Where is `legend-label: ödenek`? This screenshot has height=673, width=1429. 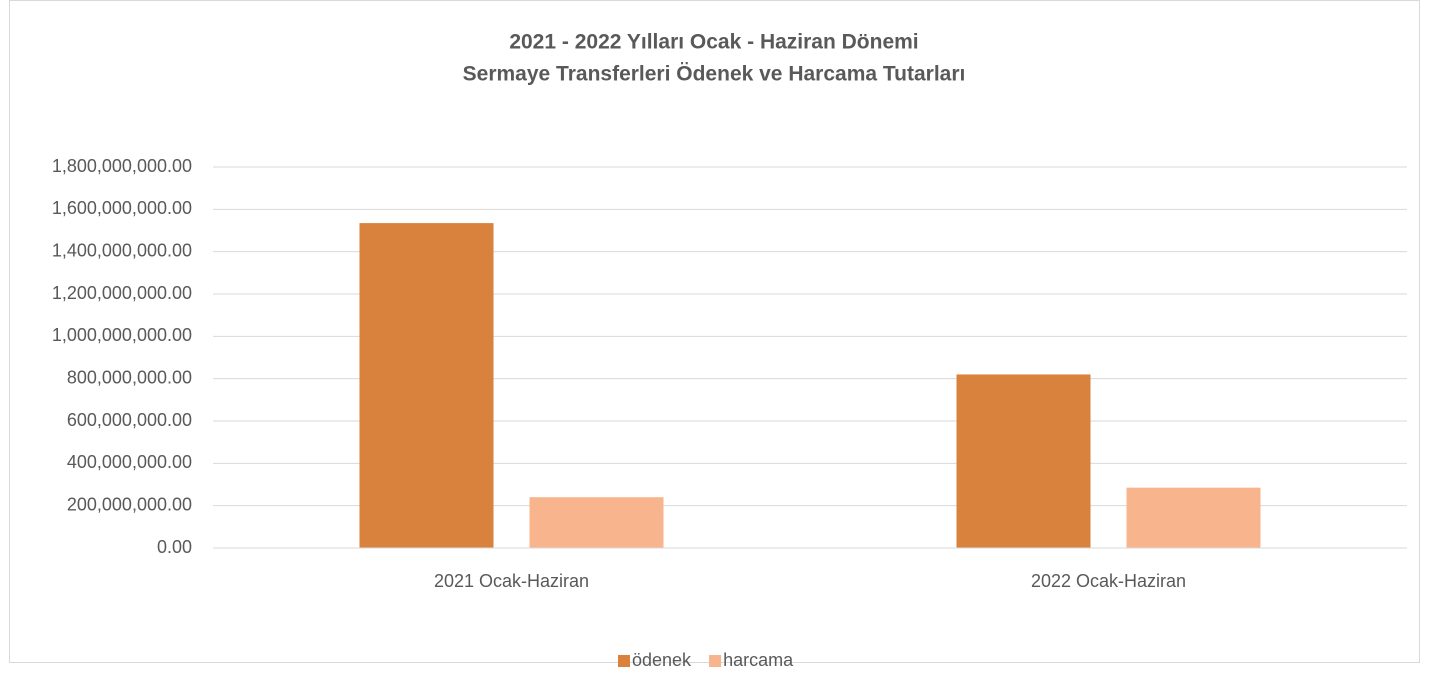
legend-label: ödenek is located at coordinates (662, 660).